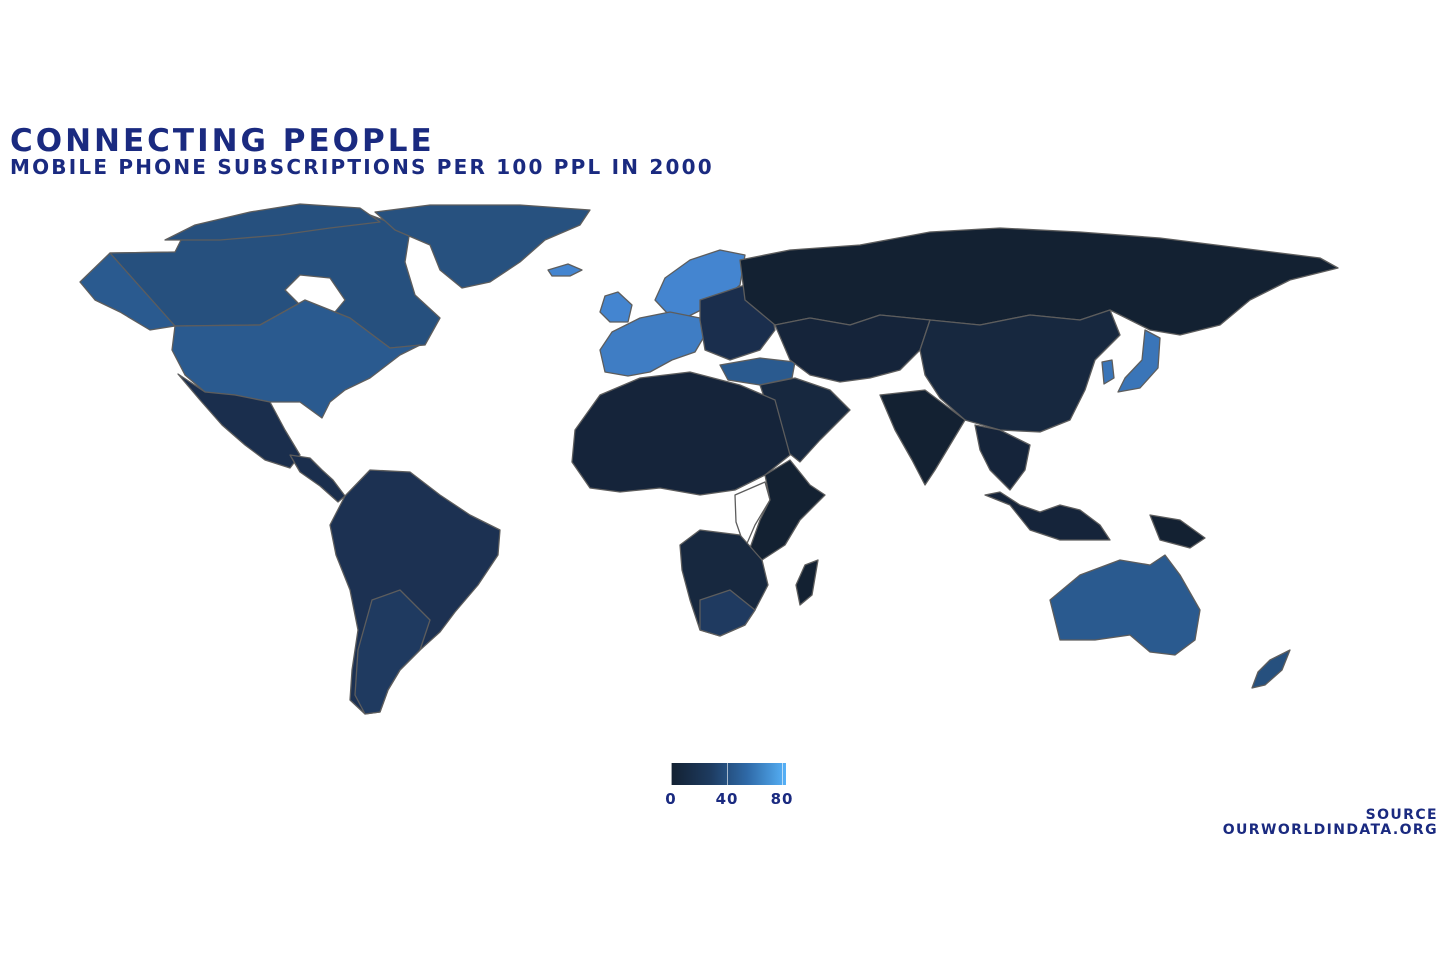 The width and height of the screenshot is (1440, 960). Describe the element at coordinates (1047, 516) in the screenshot. I see `indonesia` at that location.